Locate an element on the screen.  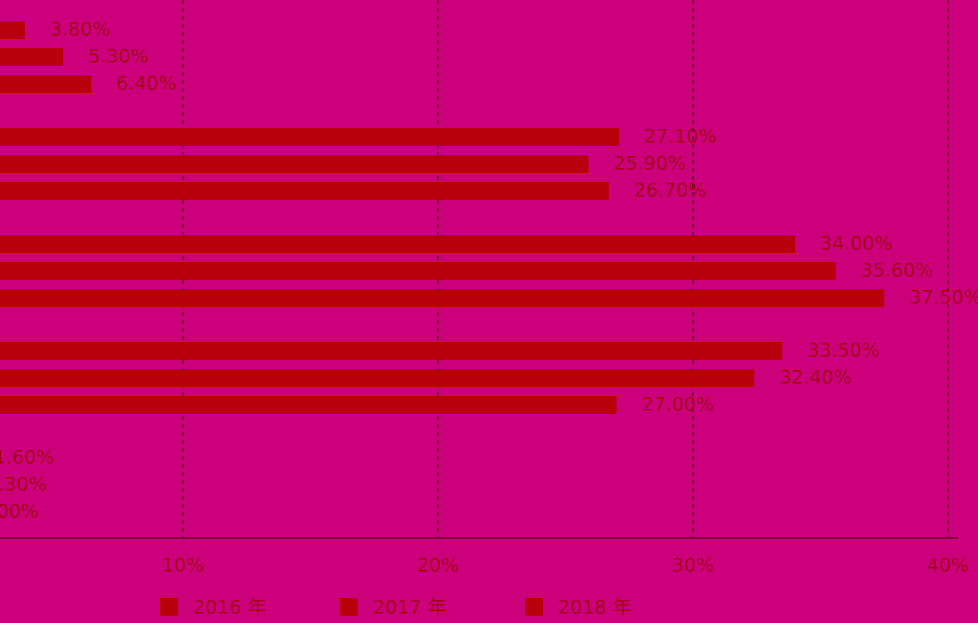
value-label: 1.30% is located at coordinates (23, 485).